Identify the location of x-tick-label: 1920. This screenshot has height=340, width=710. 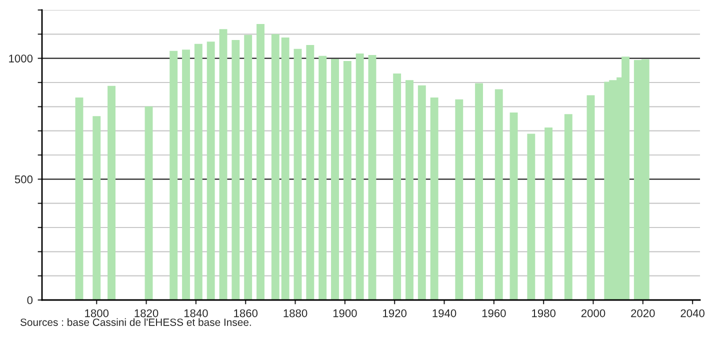
(395, 313).